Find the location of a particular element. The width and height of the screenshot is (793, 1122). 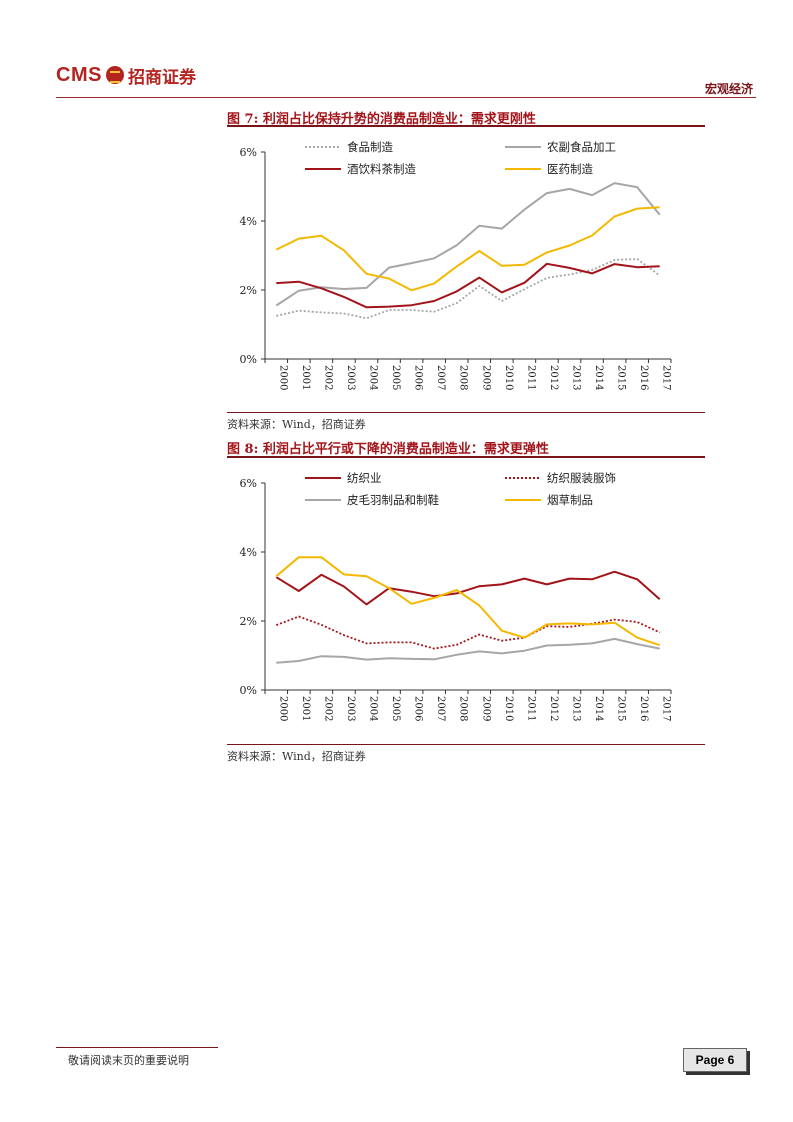

figure-8-bottom-rule is located at coordinates (466, 744).